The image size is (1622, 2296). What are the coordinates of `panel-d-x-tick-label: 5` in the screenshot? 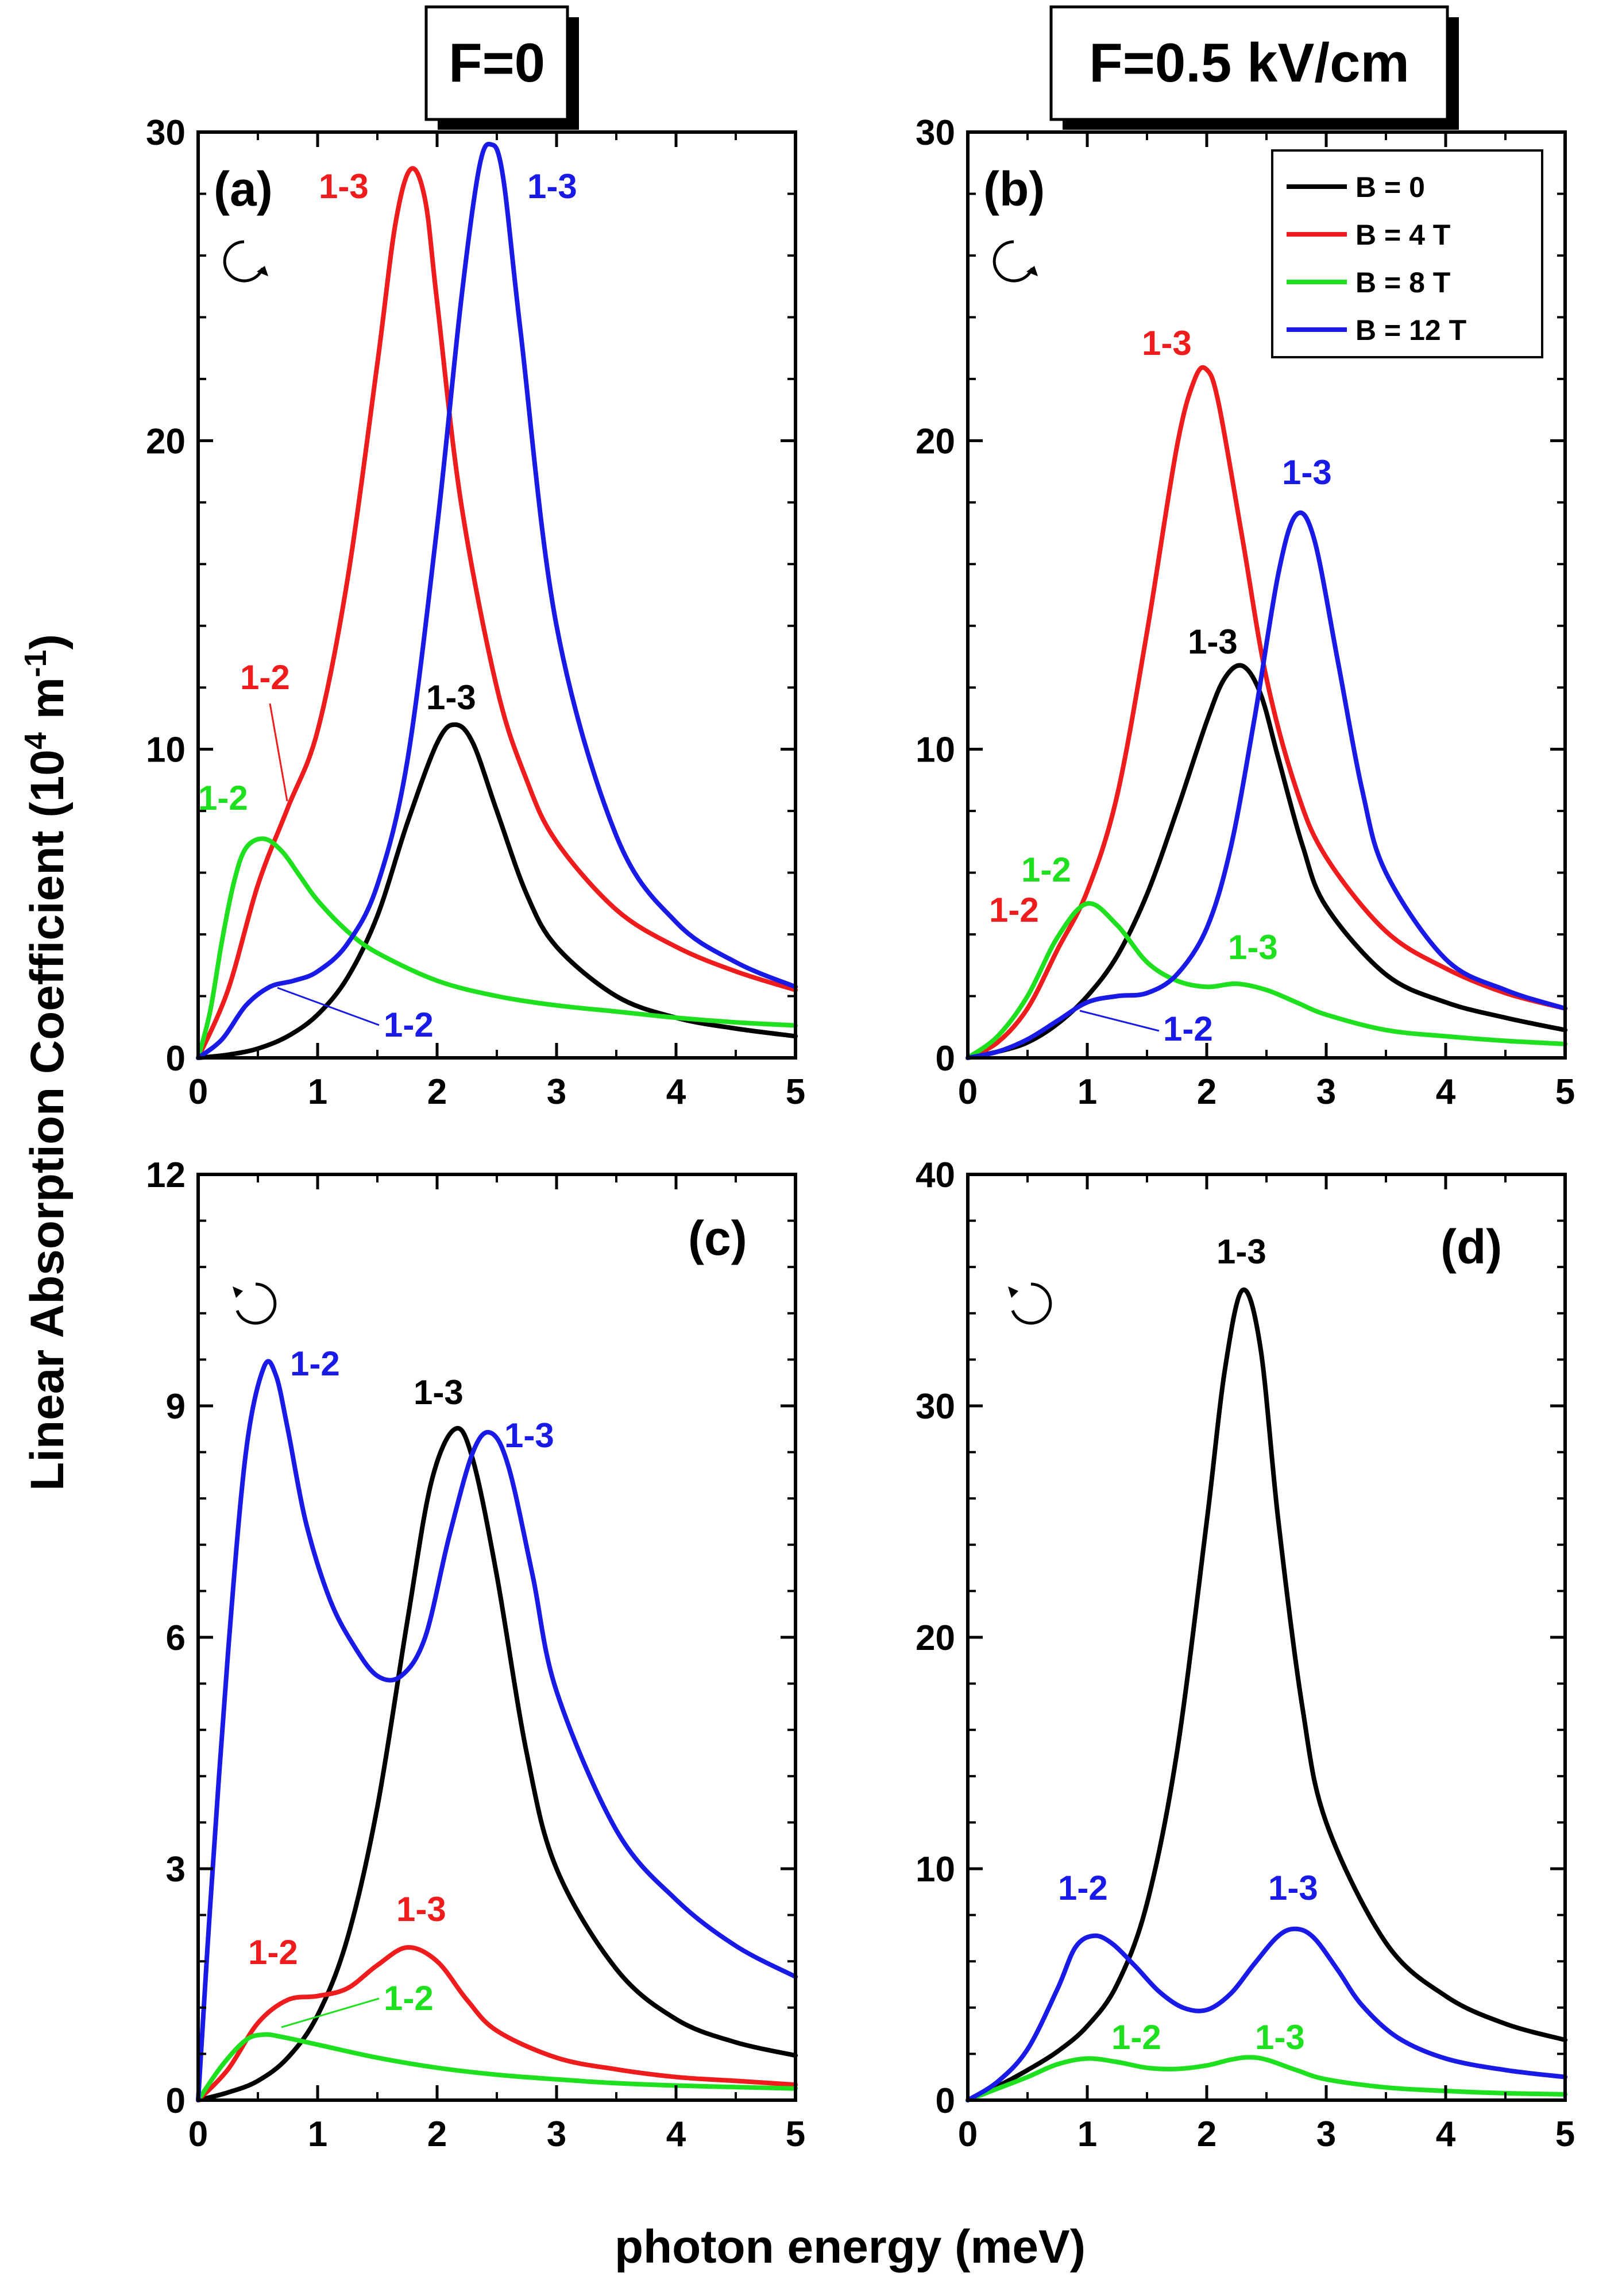 It's located at (1565, 2134).